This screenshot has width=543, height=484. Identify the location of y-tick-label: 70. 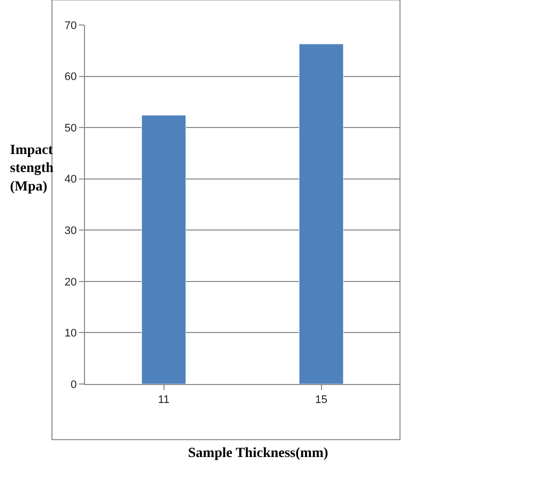
(70, 26).